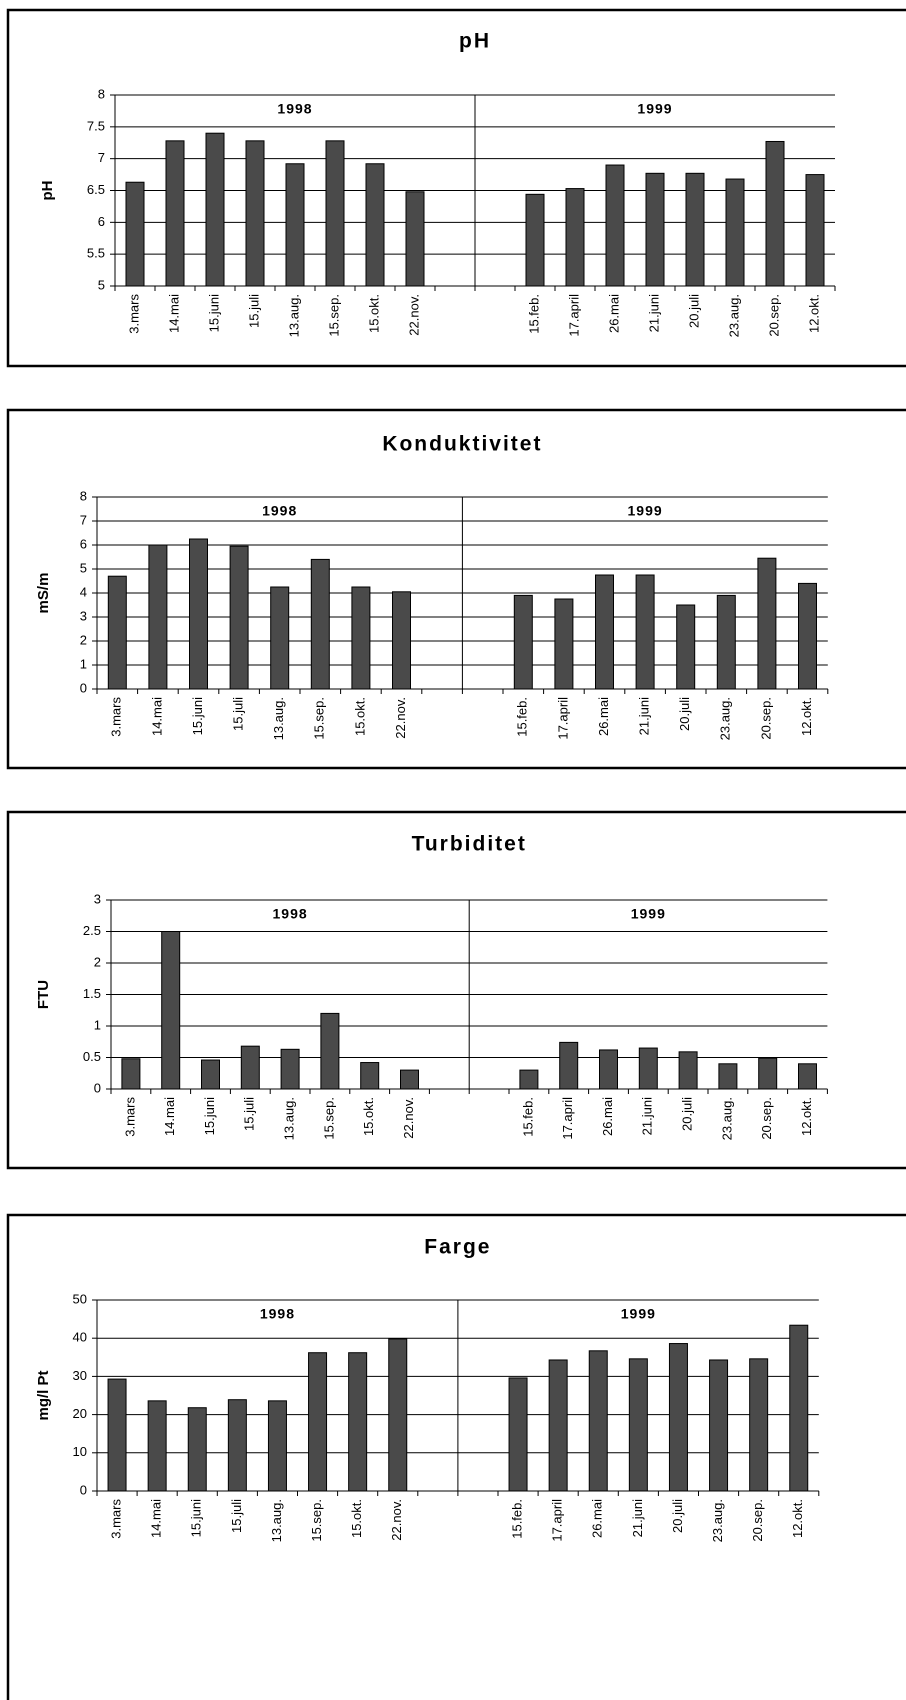 Image resolution: width=906 pixels, height=1700 pixels. I want to click on chart-title: Konduktivitet, so click(462, 444).